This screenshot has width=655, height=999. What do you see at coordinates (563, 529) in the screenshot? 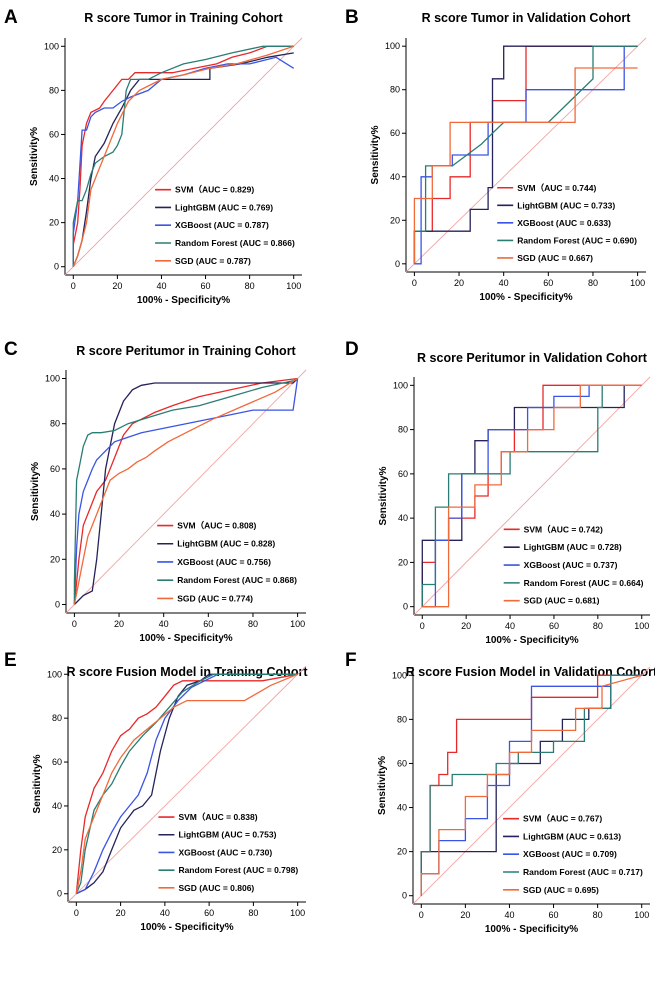
I see `legend-label-svm: SVM（AUC = 0.742)` at bounding box center [563, 529].